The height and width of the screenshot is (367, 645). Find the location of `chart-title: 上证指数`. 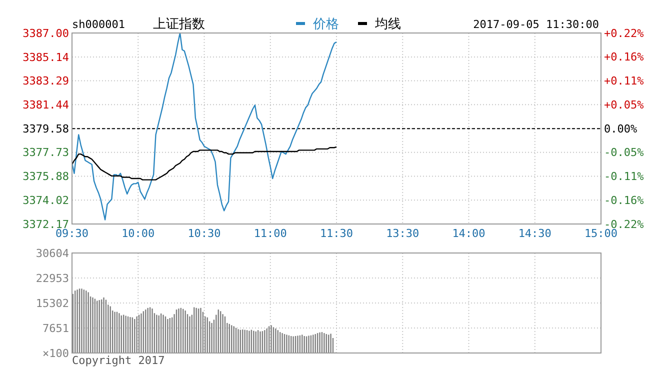

chart-title: 上证指数 is located at coordinates (179, 24).